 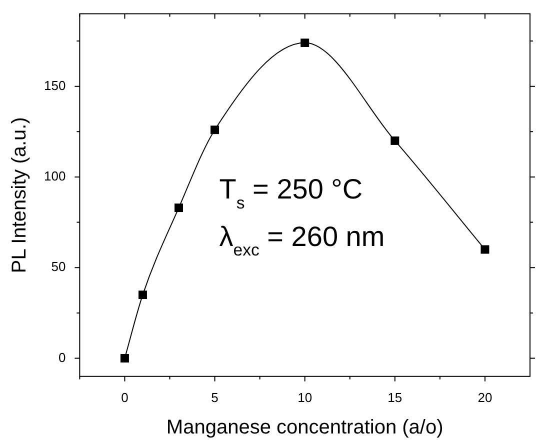 I want to click on y-axis-title: PL Intensity (a.u.), so click(x=19, y=195).